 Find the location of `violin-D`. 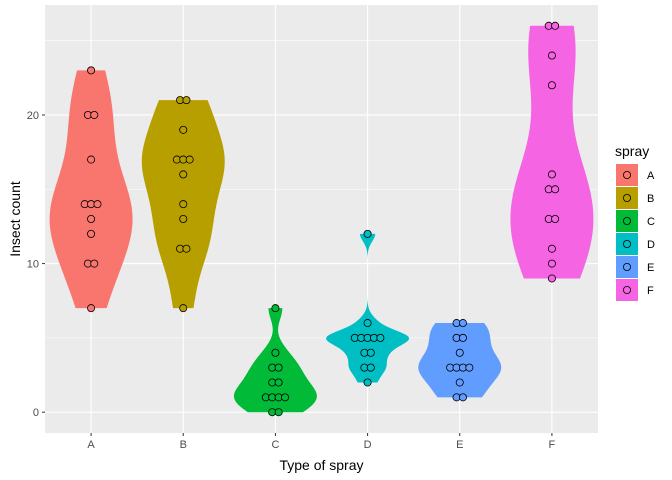

violin-D is located at coordinates (368, 308).